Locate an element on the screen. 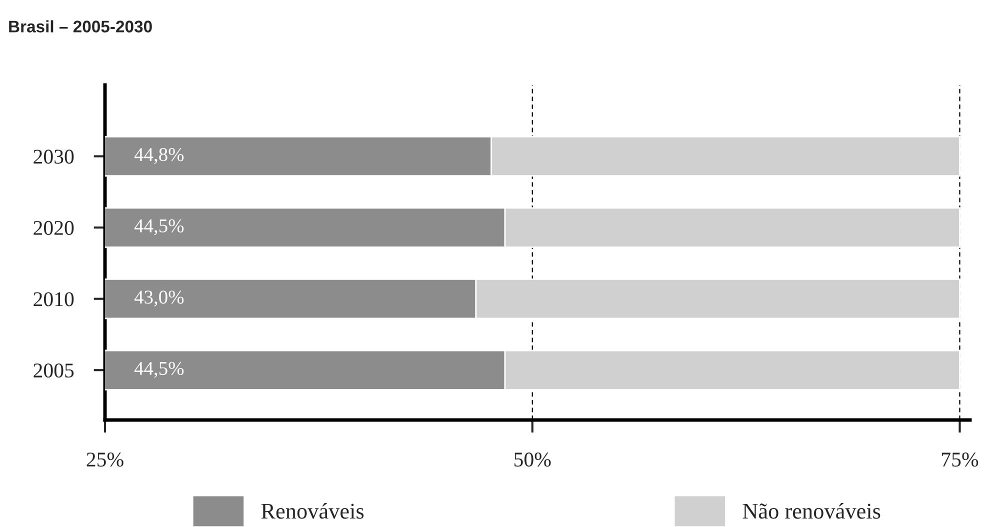 The width and height of the screenshot is (995, 527). y-tick-label: 2010 is located at coordinates (54, 299).